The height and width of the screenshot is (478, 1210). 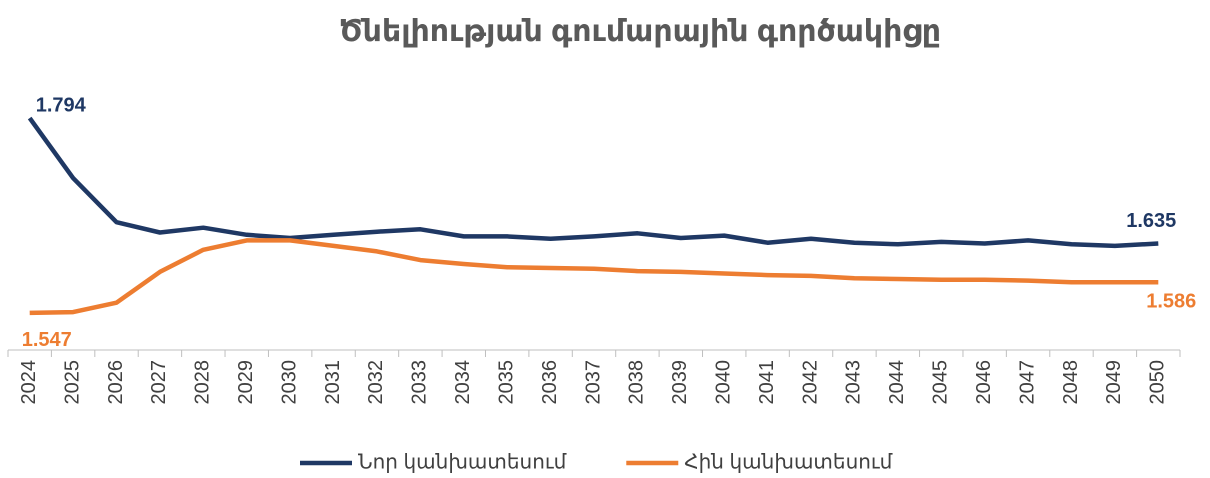 What do you see at coordinates (984, 382) in the screenshot?
I see `x-tick-label: 2046` at bounding box center [984, 382].